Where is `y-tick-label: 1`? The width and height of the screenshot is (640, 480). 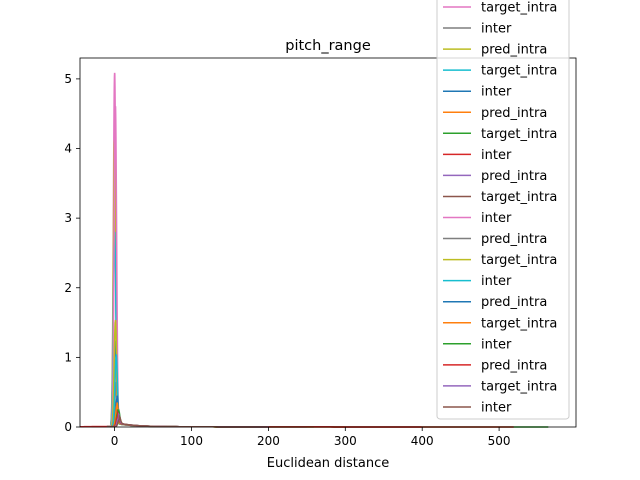
y-tick-label: 1 is located at coordinates (68, 357).